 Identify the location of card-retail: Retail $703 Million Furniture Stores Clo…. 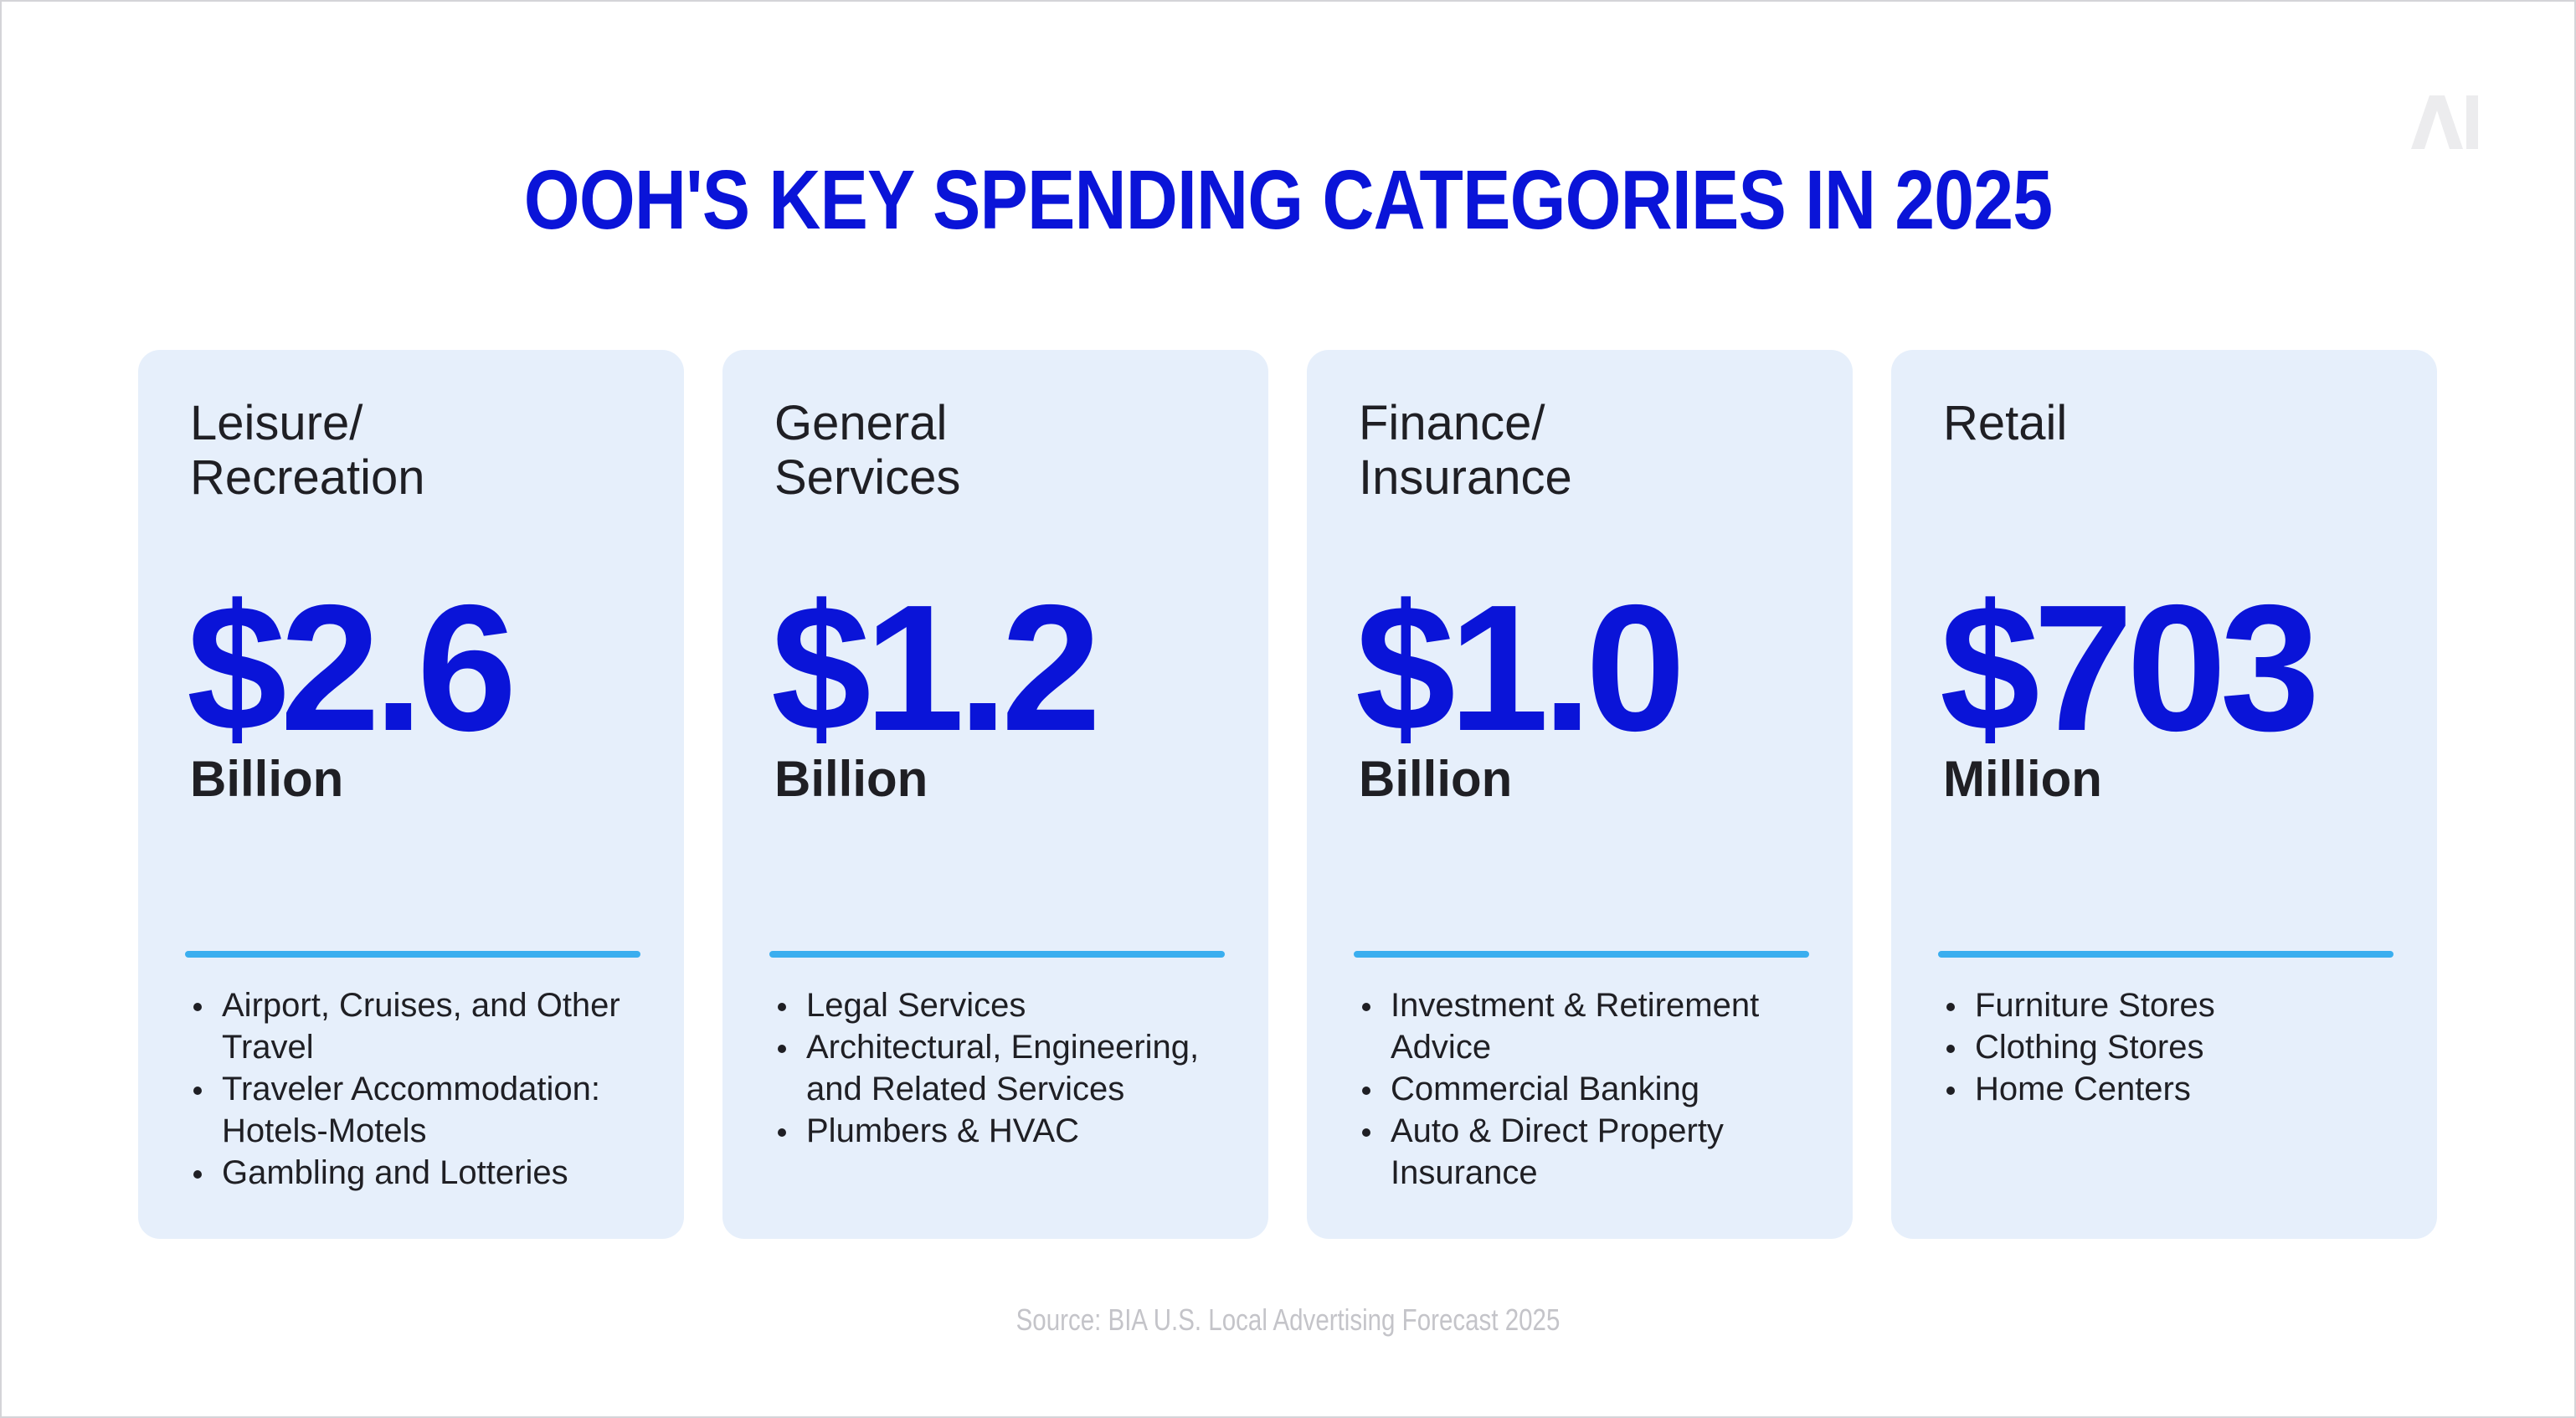
(2164, 794).